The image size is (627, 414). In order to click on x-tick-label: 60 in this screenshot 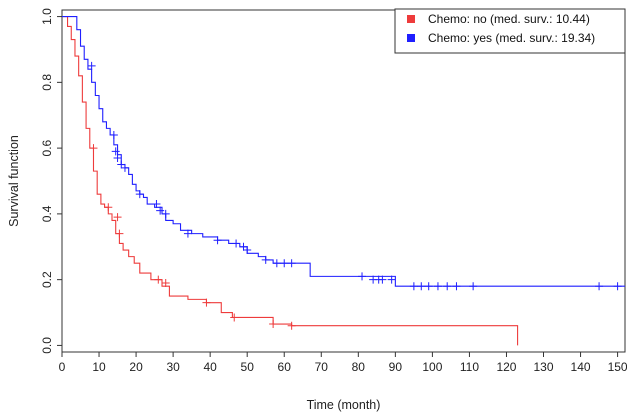, I will do `click(285, 367)`.